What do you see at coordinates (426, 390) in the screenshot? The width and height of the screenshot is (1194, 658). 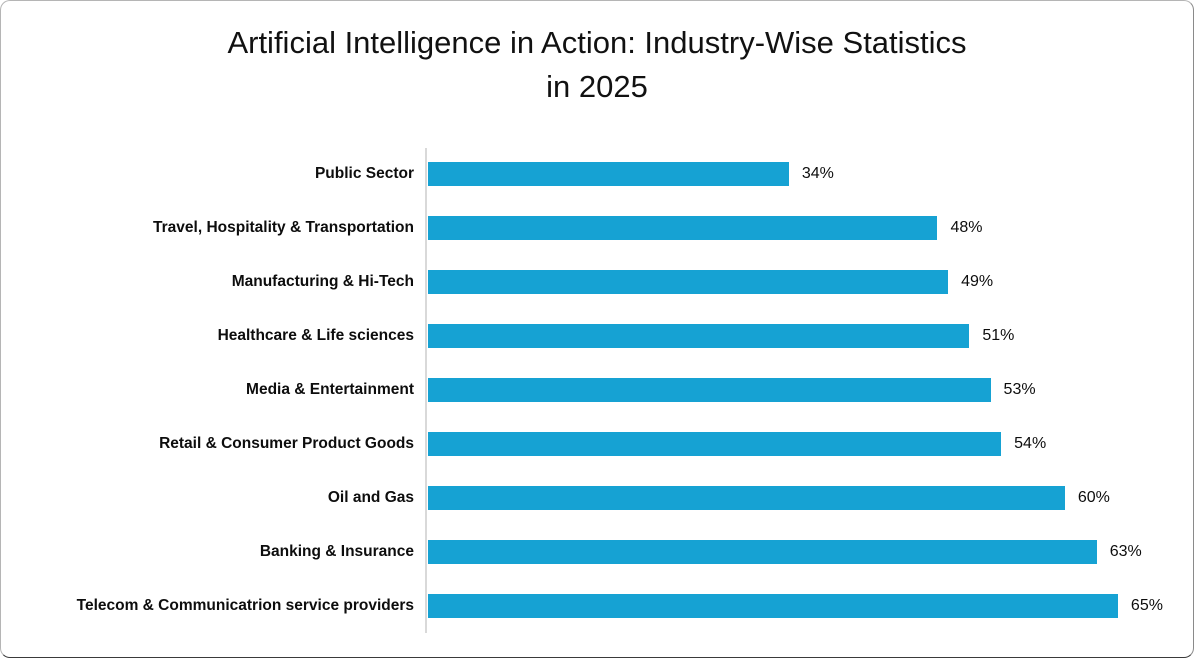 I see `y-axis-line` at bounding box center [426, 390].